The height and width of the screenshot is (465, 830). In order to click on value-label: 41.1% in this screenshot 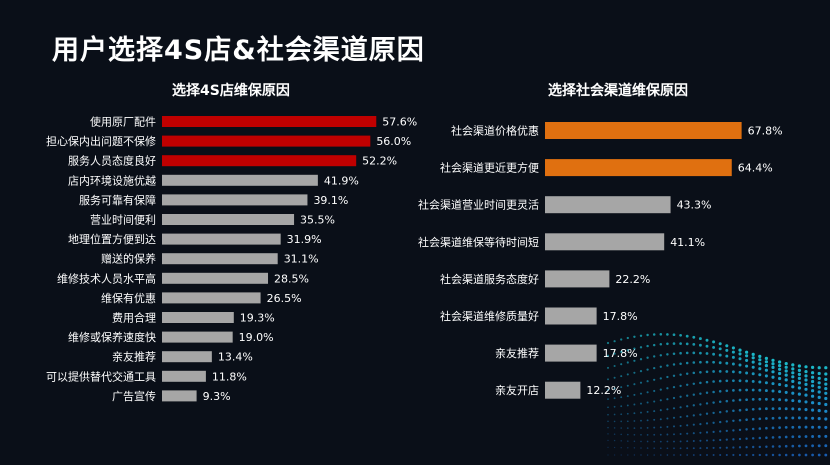, I will do `click(687, 242)`.